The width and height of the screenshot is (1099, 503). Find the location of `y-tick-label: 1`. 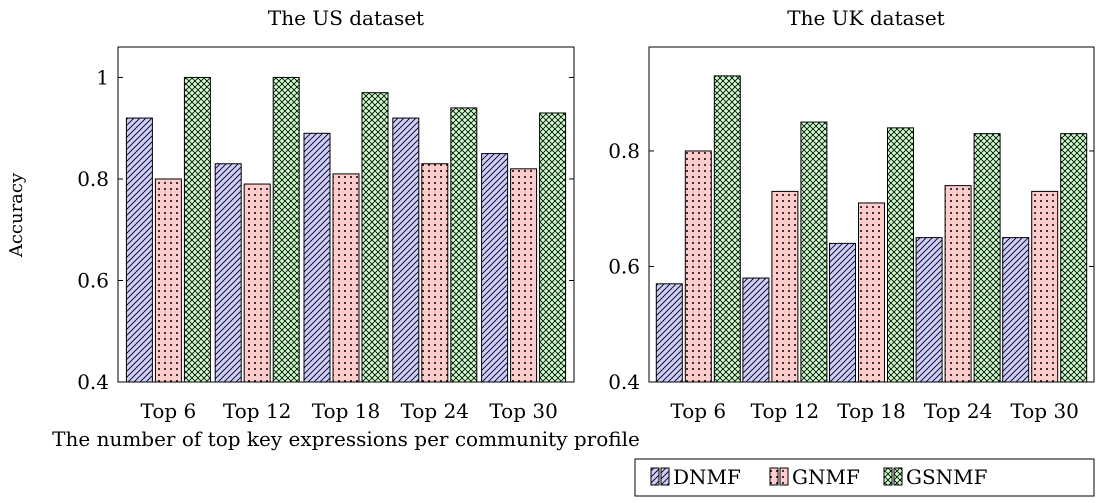

y-tick-label: 1 is located at coordinates (102, 77).